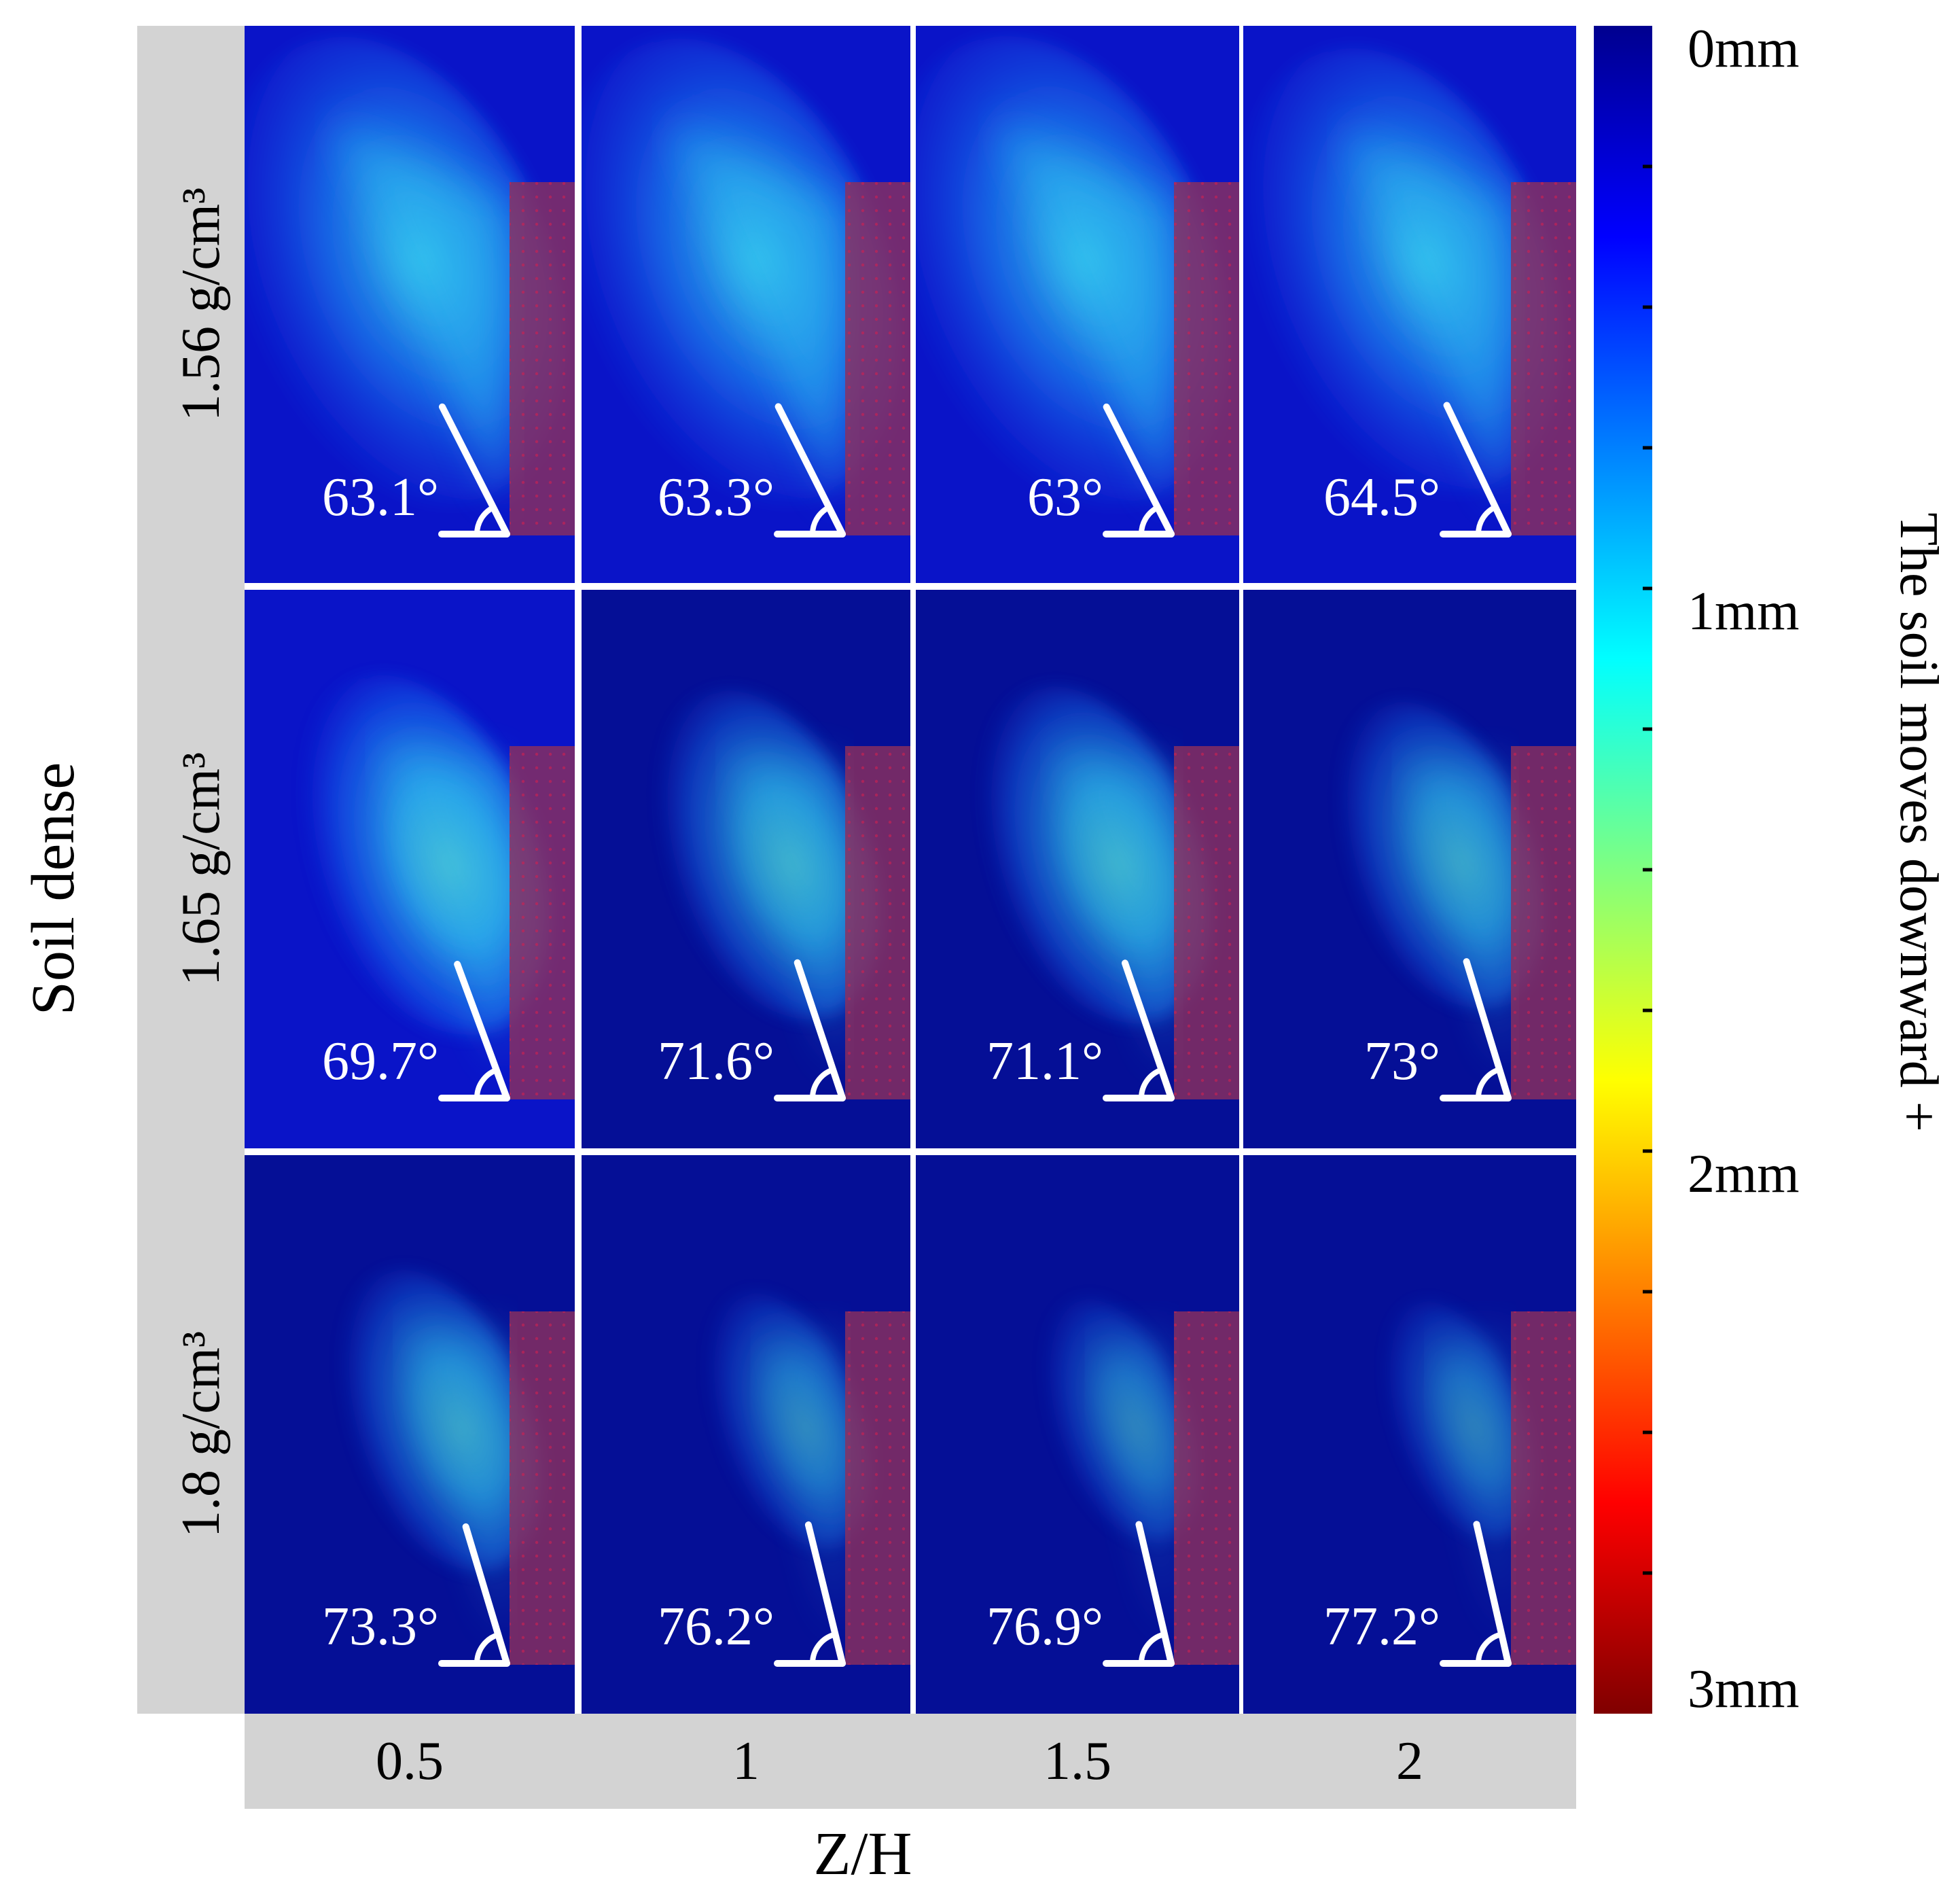  I want to click on colorbar-tick-label: 0mm, so click(1743, 49).